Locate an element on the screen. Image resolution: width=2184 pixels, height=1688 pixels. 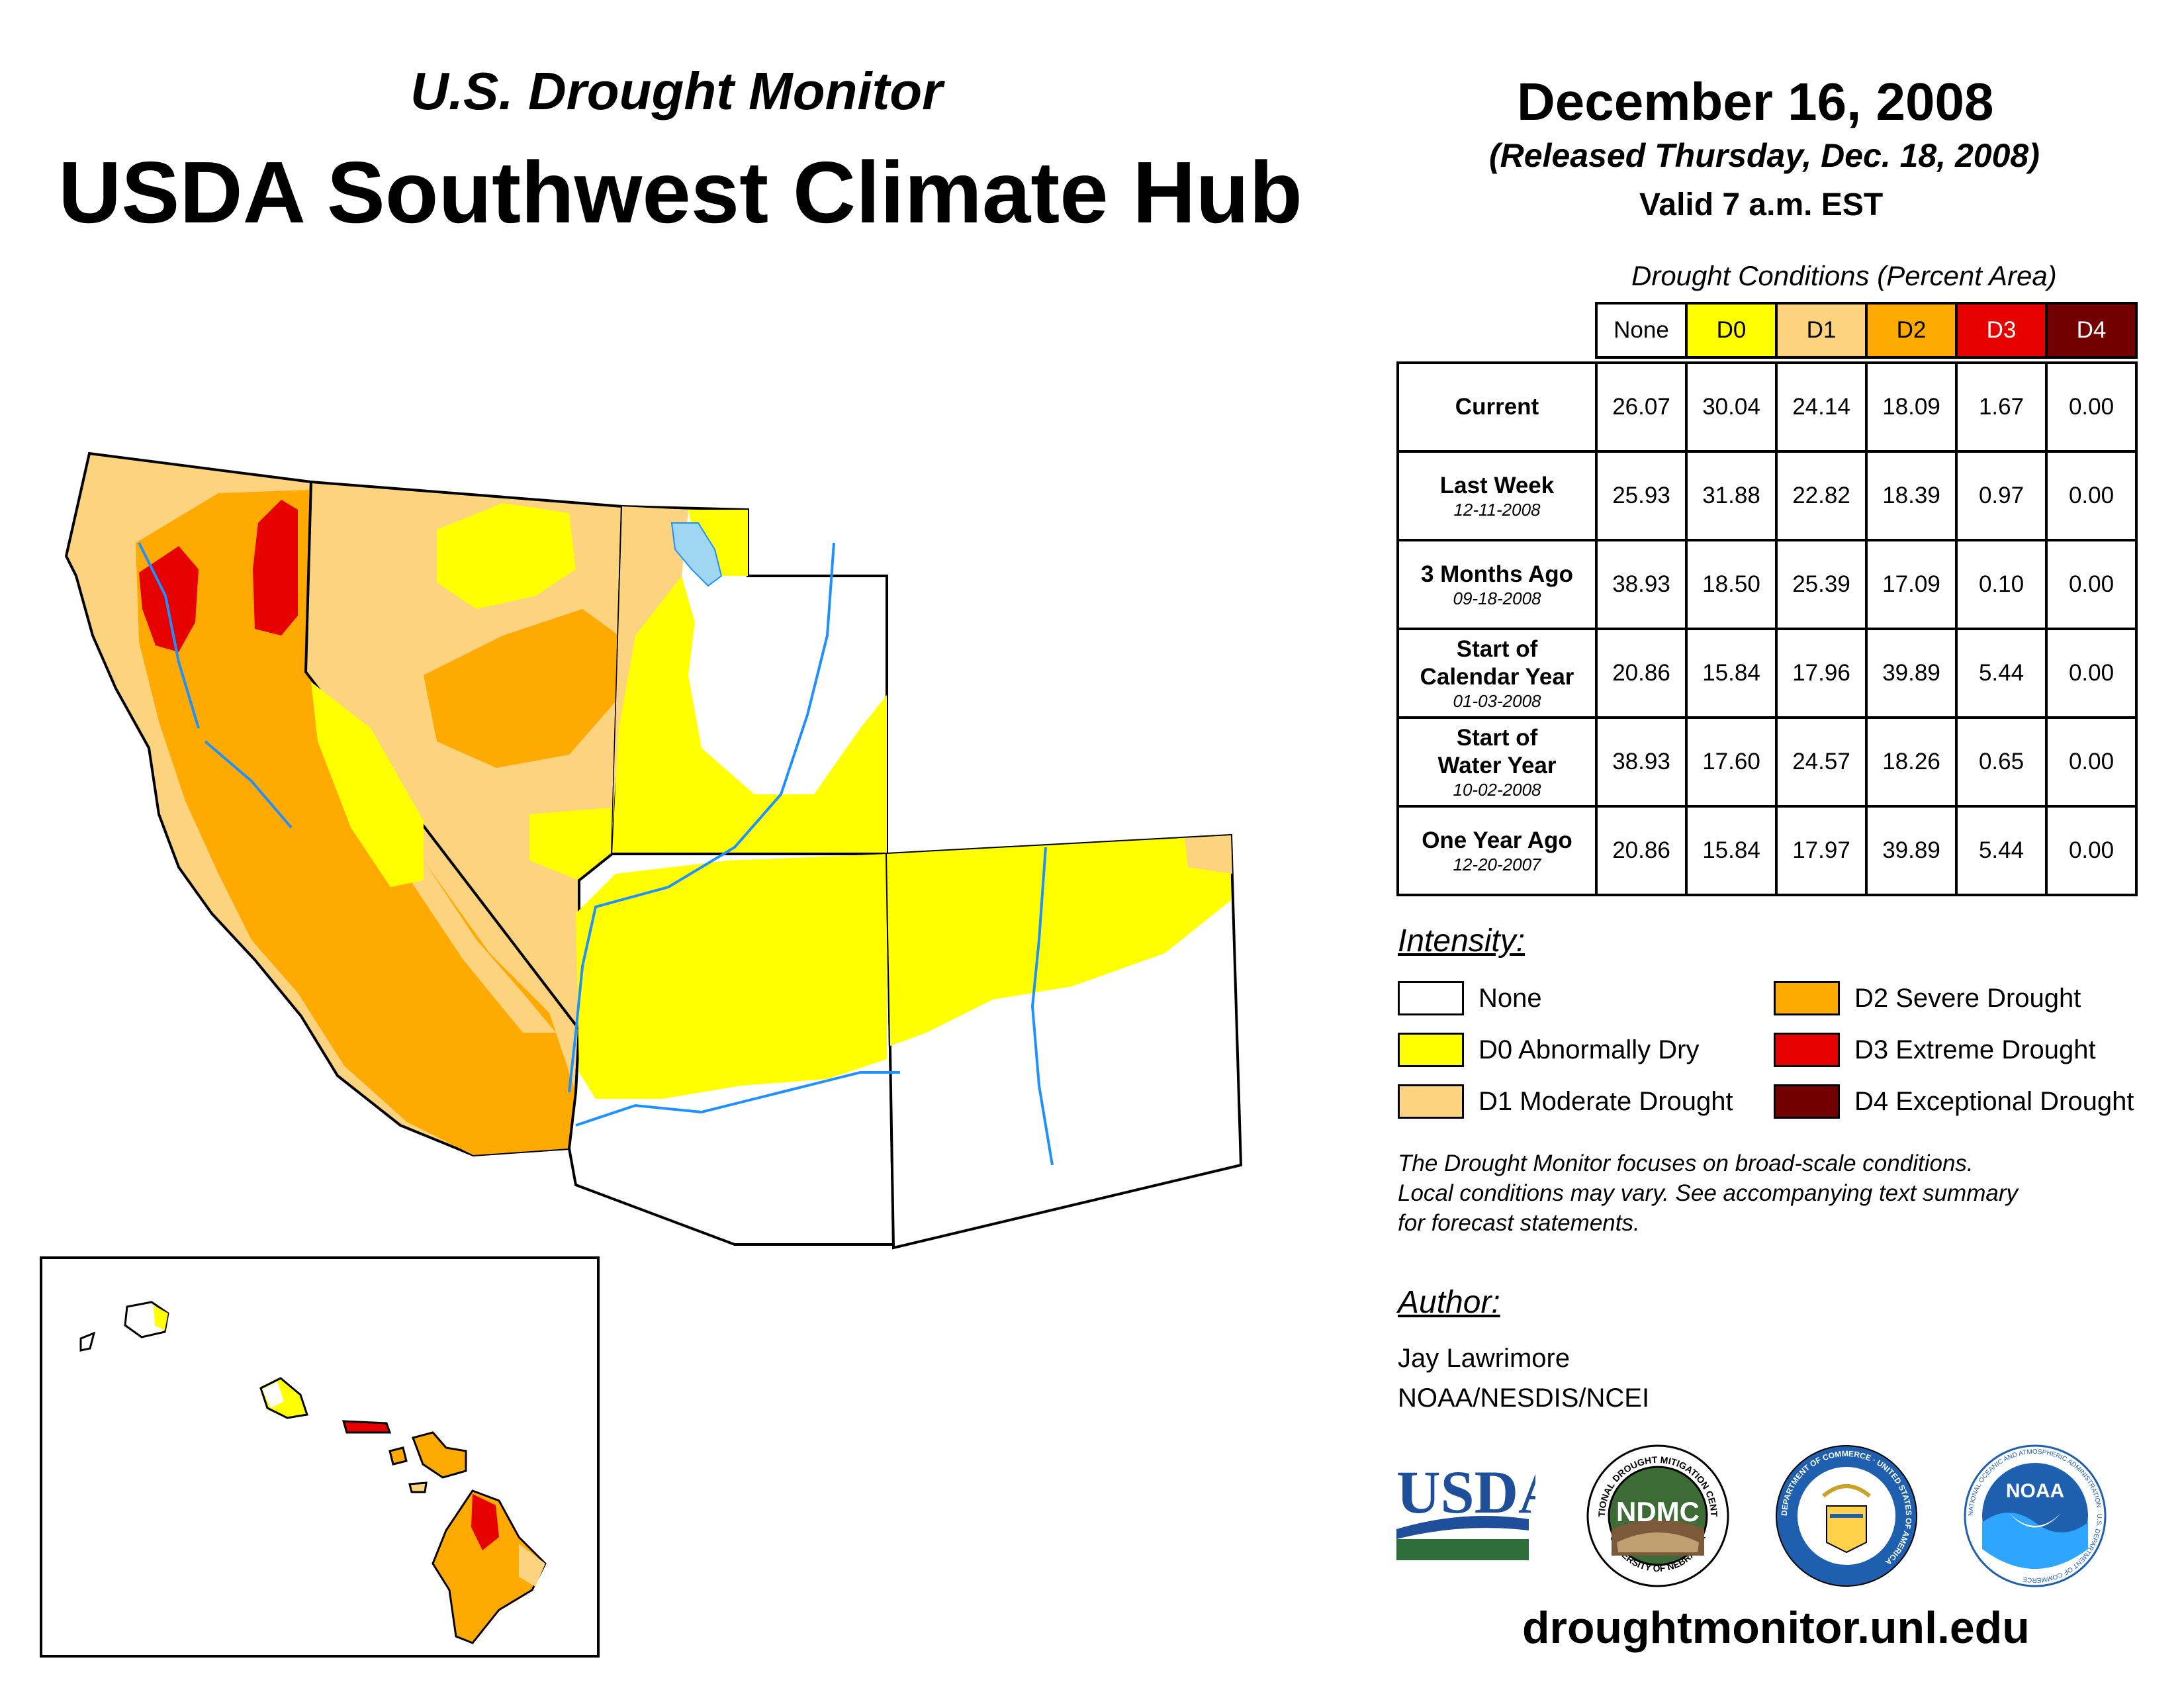
great-salt-lake is located at coordinates (697, 554).